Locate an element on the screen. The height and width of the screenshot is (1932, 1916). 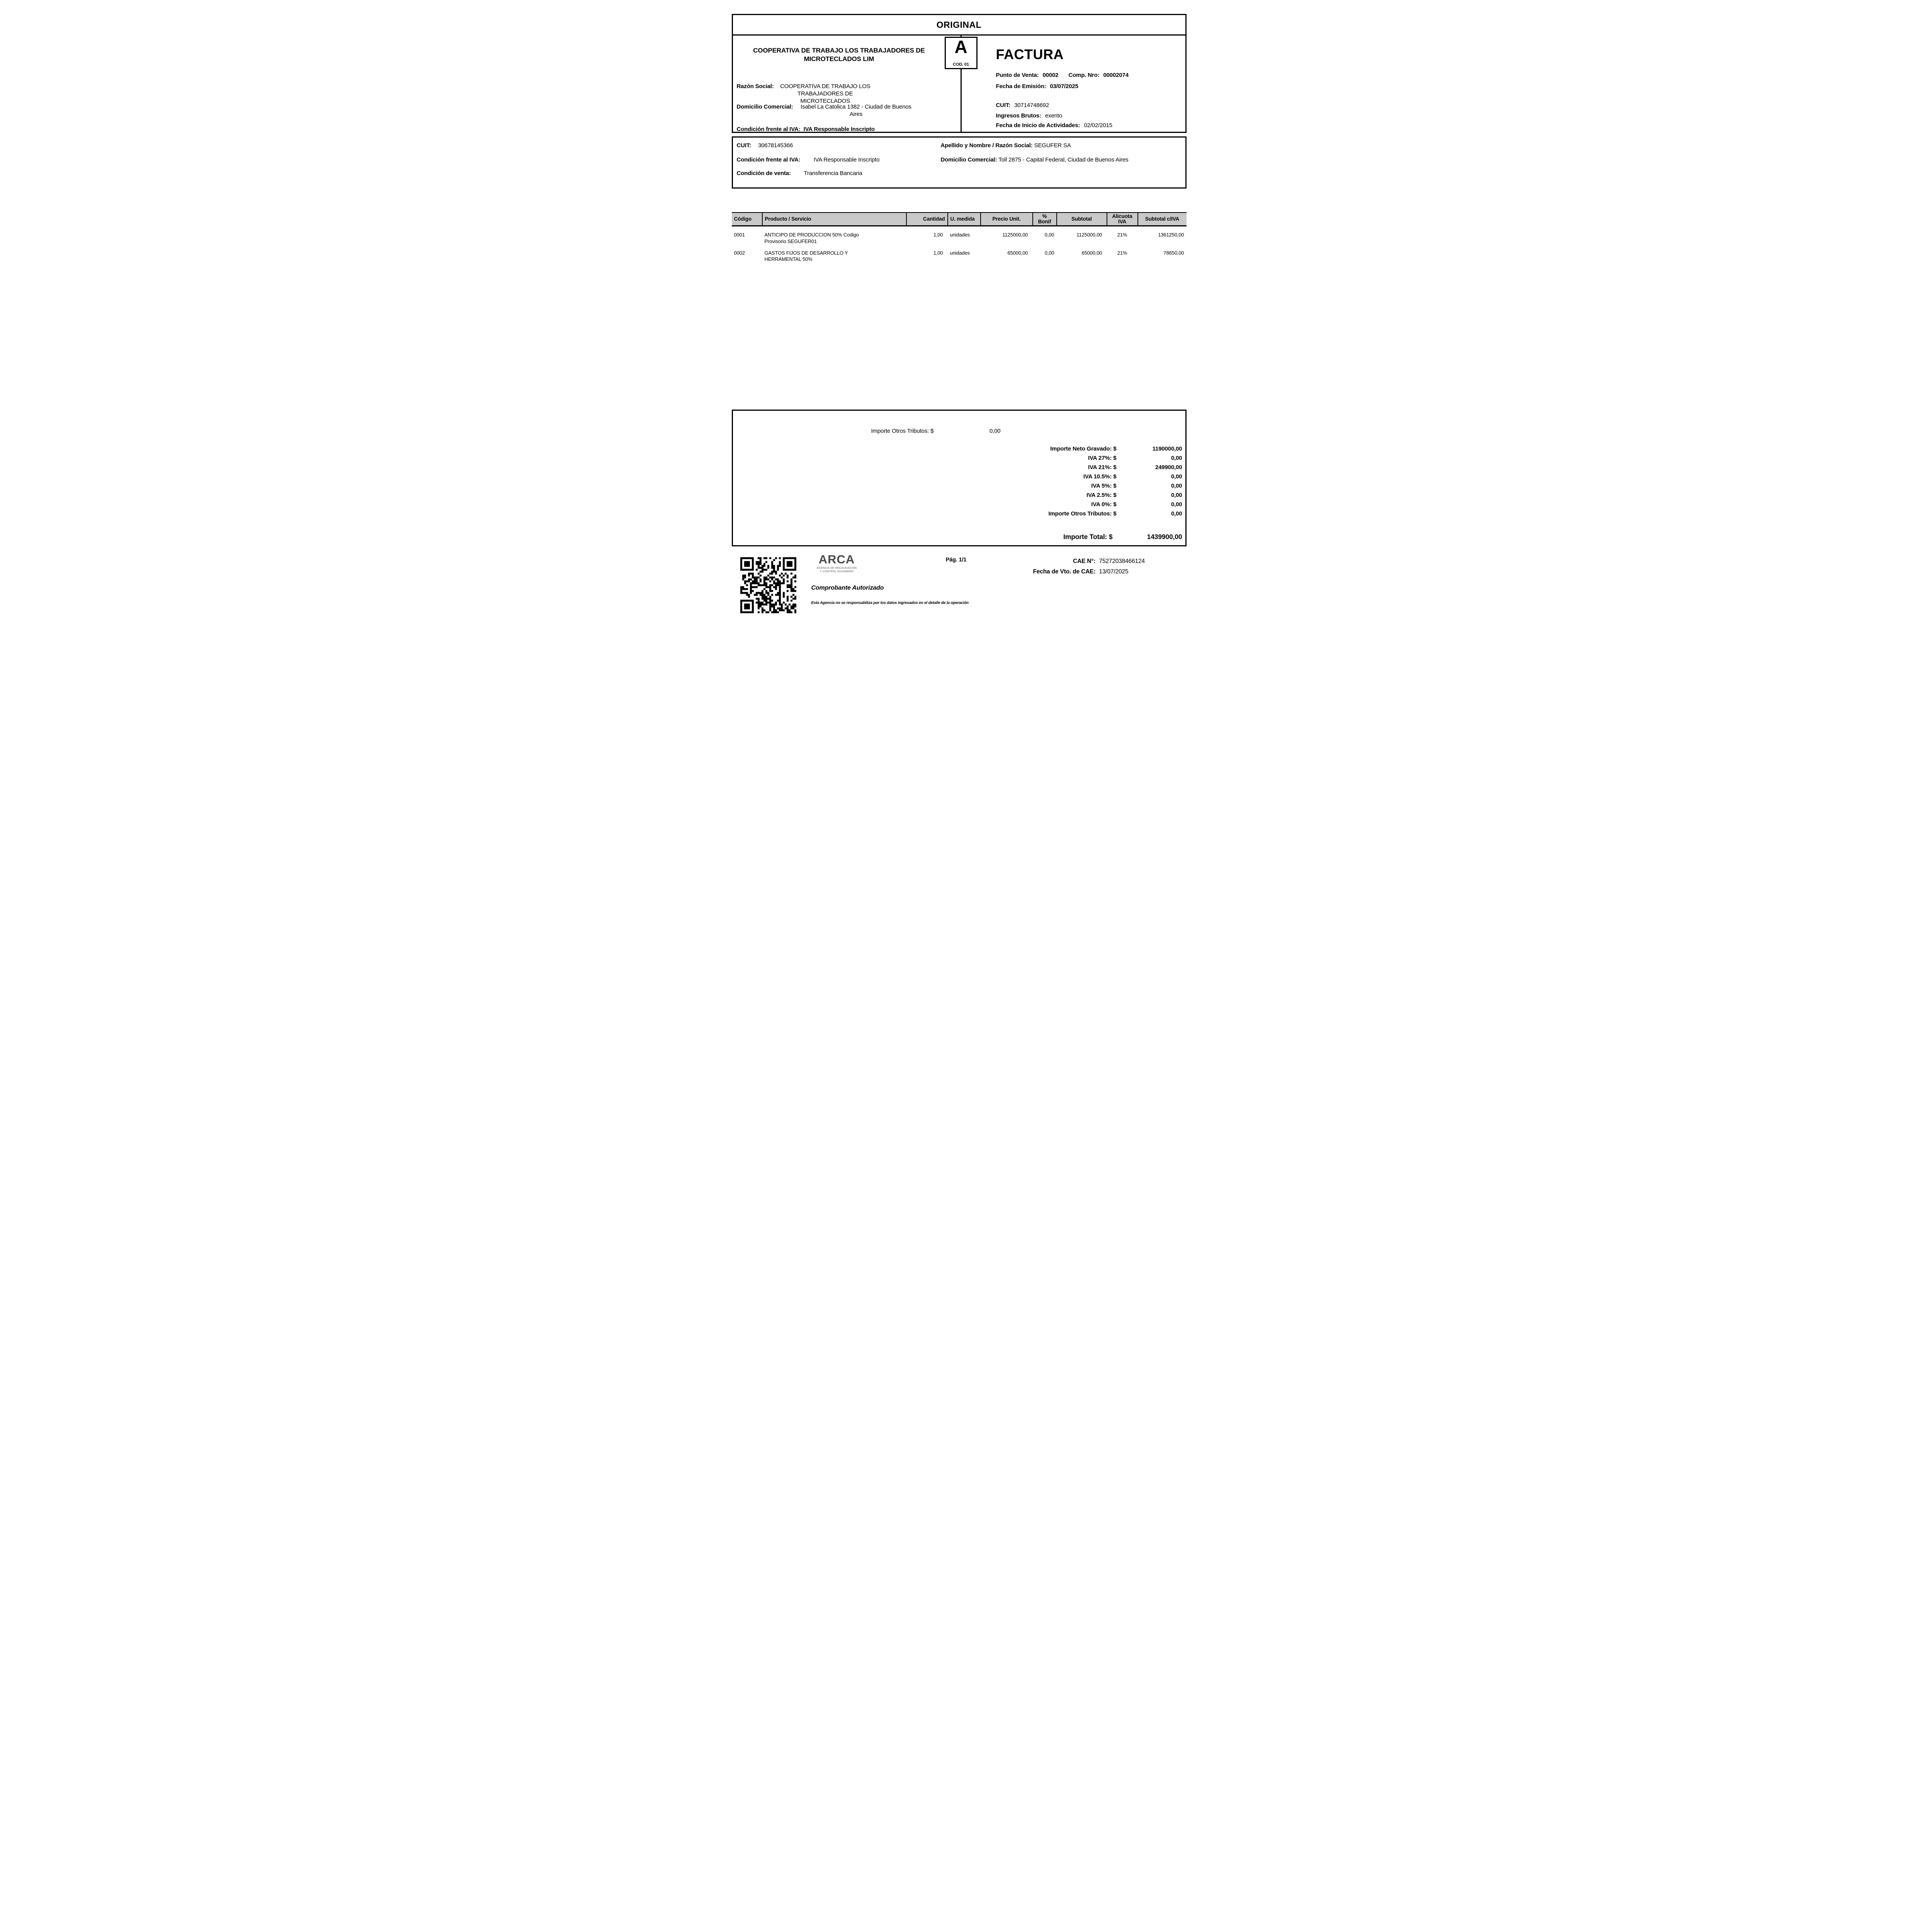
inicio-actividades-value: 02/02/2015 is located at coordinates (1098, 126).